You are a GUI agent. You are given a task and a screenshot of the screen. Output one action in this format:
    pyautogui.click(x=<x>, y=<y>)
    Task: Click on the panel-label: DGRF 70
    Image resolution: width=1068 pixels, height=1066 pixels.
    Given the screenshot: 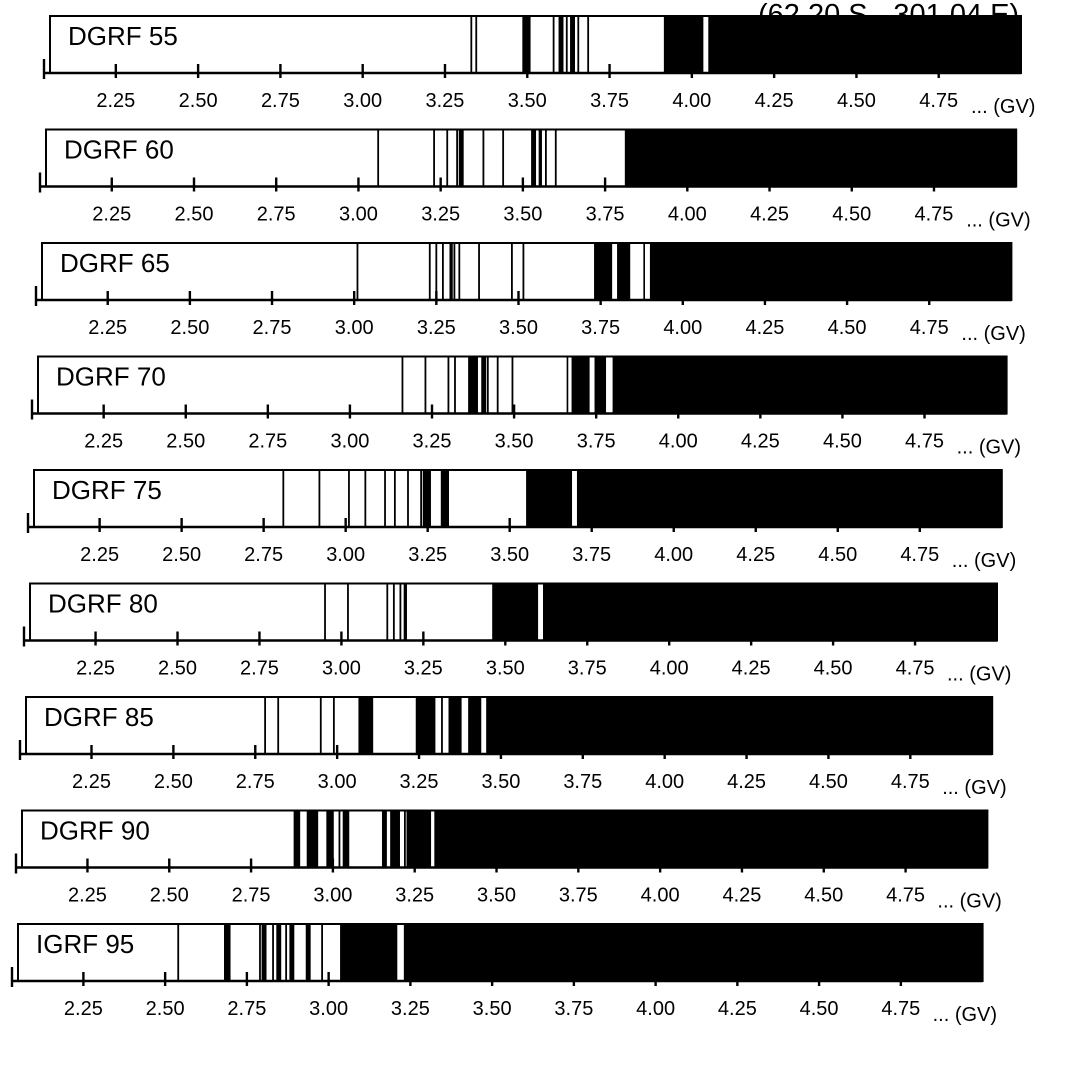 What is the action you would take?
    pyautogui.click(x=111, y=377)
    